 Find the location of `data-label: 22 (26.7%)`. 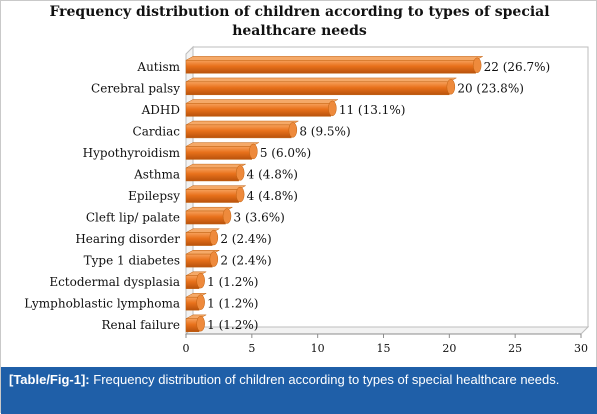

data-label: 22 (26.7%) is located at coordinates (517, 67).